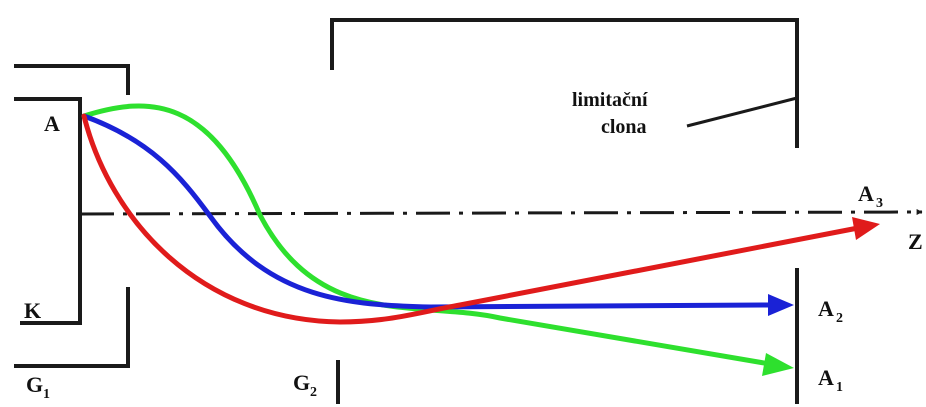 The width and height of the screenshot is (926, 407). What do you see at coordinates (72, 79) in the screenshot?
I see `g1-upper-electrode` at bounding box center [72, 79].